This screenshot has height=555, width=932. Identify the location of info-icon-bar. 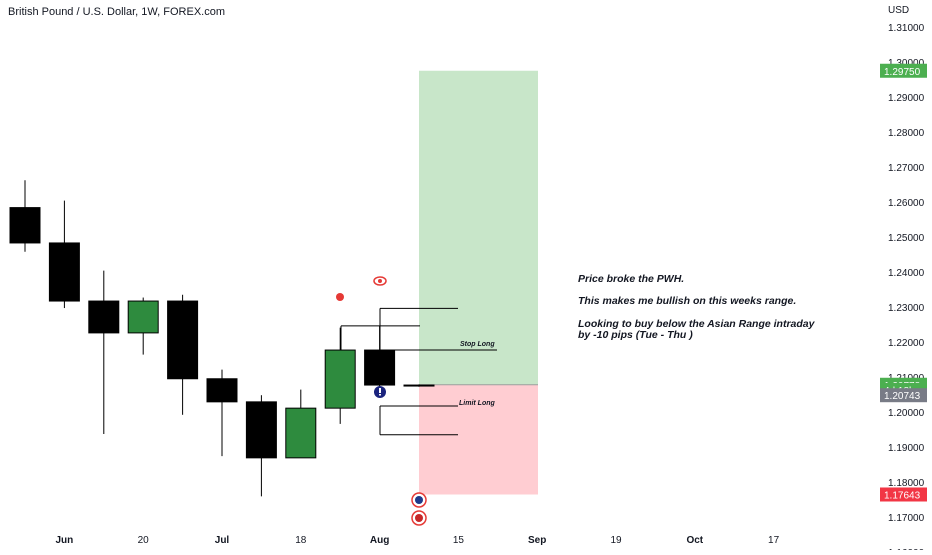
(380, 390).